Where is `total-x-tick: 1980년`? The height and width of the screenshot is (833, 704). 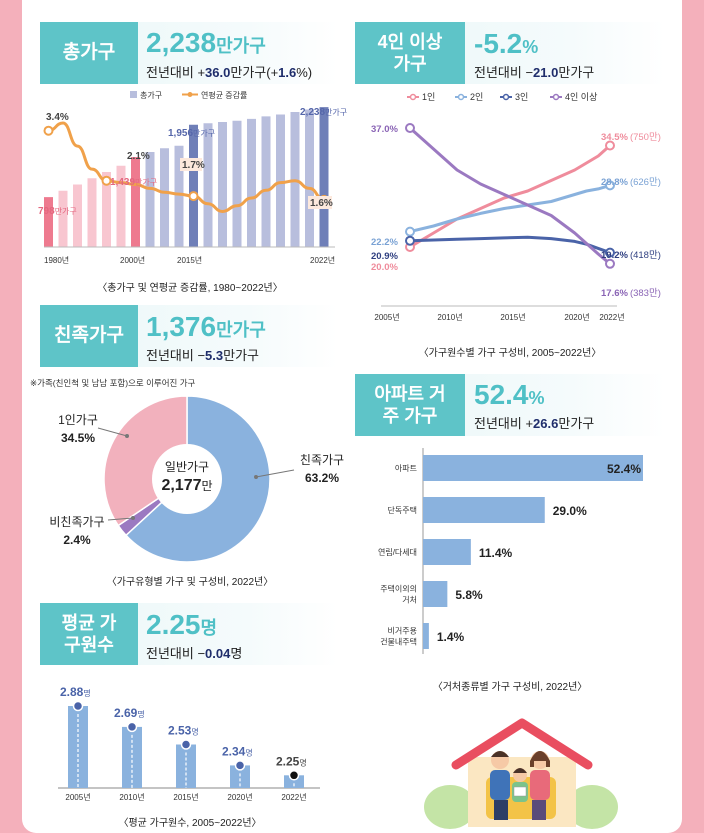
total-x-tick: 1980년 is located at coordinates (56, 260).